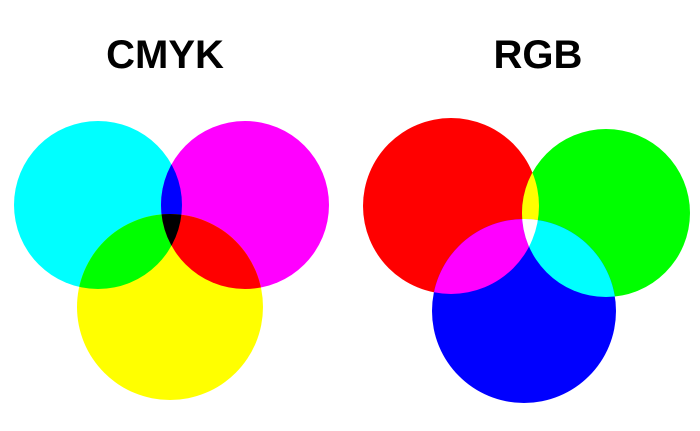 This screenshot has height=431, width=700. What do you see at coordinates (569, 258) in the screenshot?
I see `green-blue-overlap` at bounding box center [569, 258].